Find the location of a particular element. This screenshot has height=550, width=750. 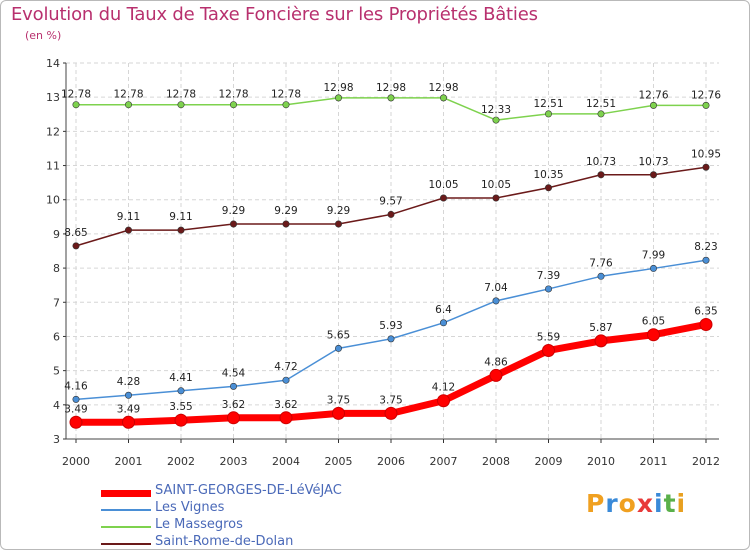

x-tick-label: 2006 is located at coordinates (391, 461).